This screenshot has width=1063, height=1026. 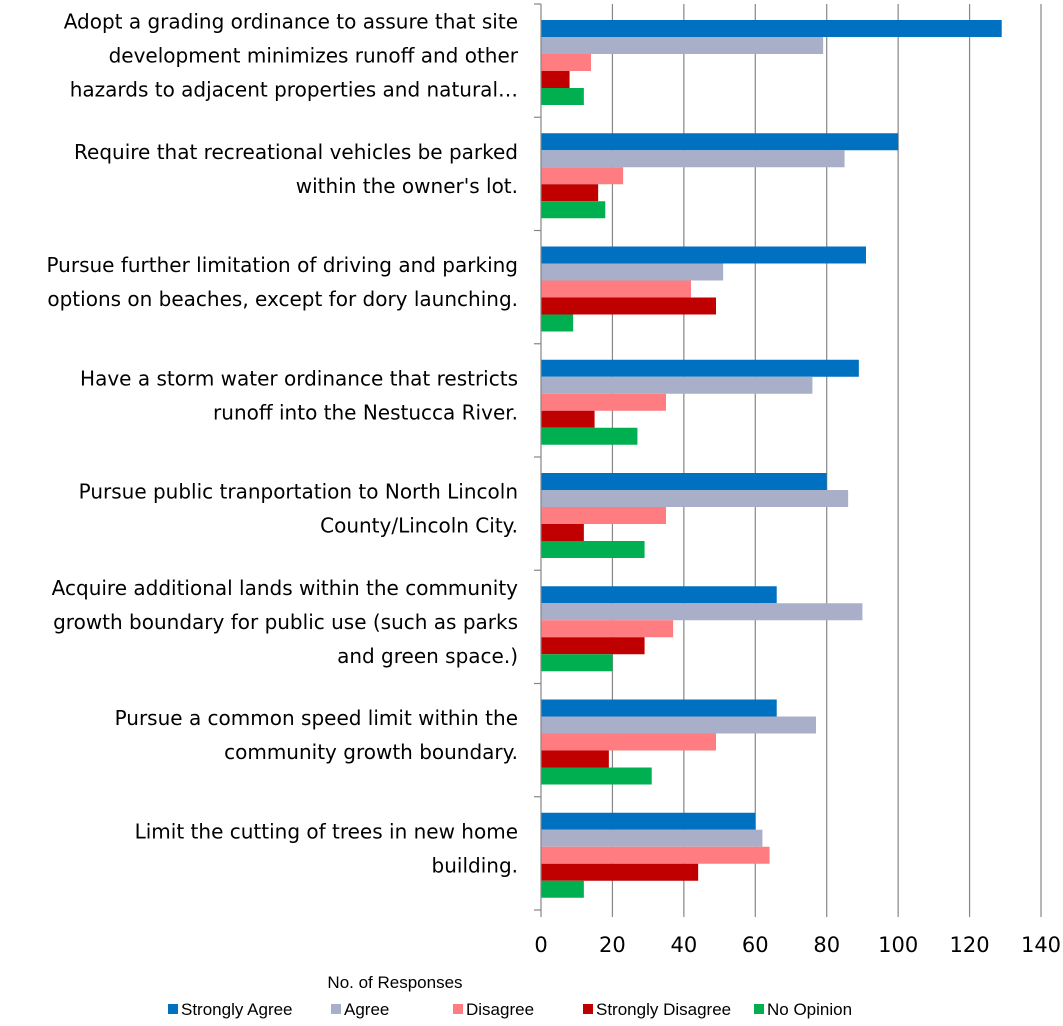 I want to click on x-tick-label: 0, so click(x=540, y=945).